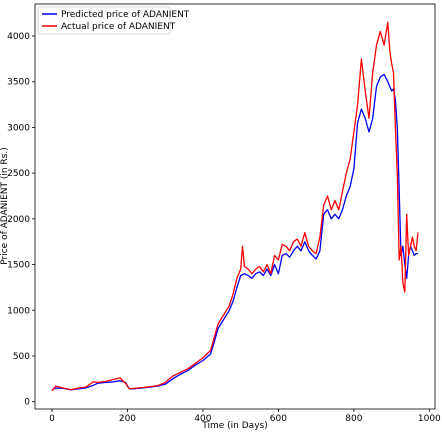 This screenshot has height=432, width=442. What do you see at coordinates (27, 403) in the screenshot?
I see `y-tick-label: 0` at bounding box center [27, 403].